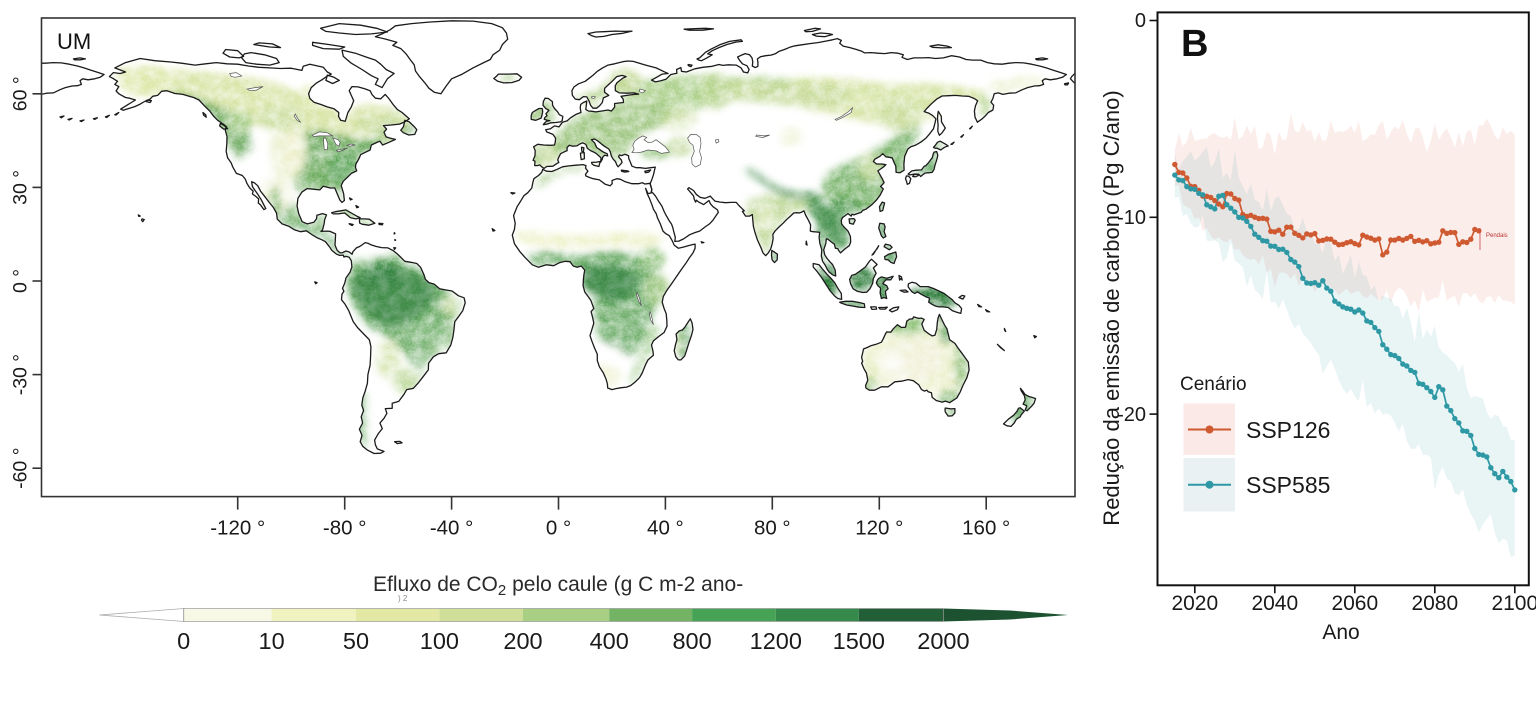 This screenshot has width=1536, height=703. What do you see at coordinates (522, 641) in the screenshot?
I see `svg-text: 200` at bounding box center [522, 641].